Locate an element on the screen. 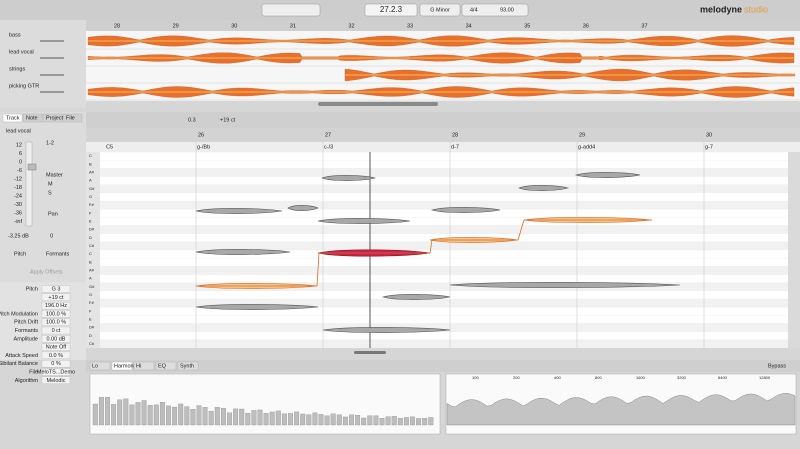 The width and height of the screenshot is (800, 449). key-box is located at coordinates (440, 10).